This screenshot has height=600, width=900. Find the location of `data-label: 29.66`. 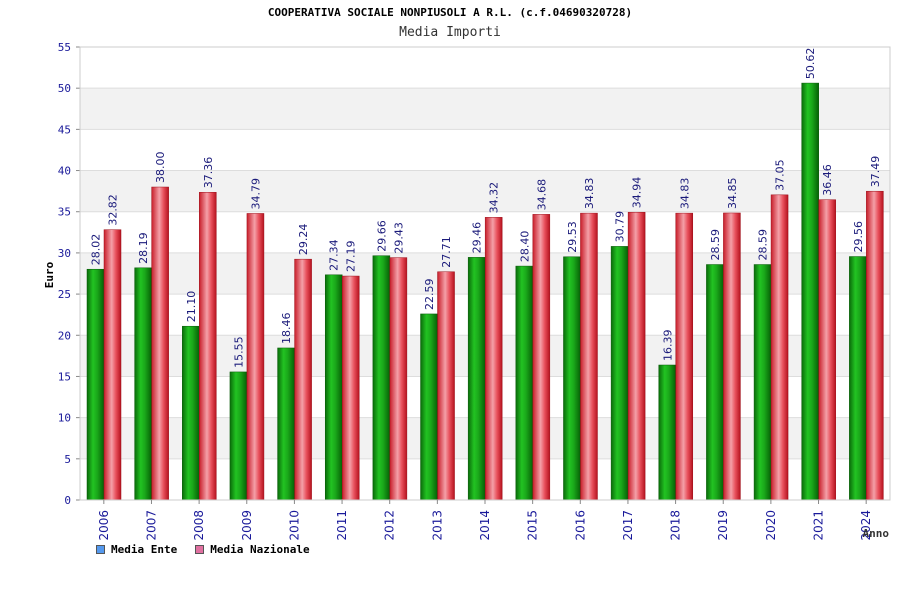

data-label: 29.66 is located at coordinates (381, 236).